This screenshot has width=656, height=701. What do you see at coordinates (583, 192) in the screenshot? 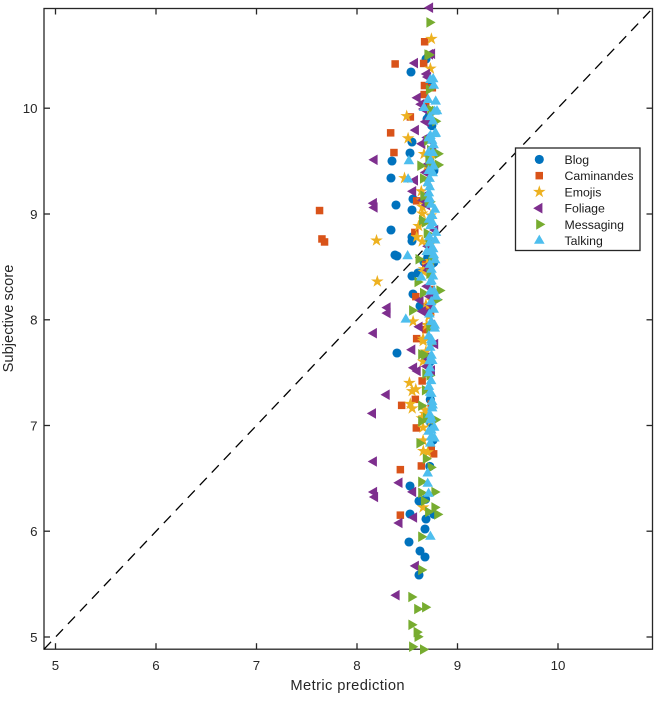
I see `svg-text: Emojis` at bounding box center [583, 192].